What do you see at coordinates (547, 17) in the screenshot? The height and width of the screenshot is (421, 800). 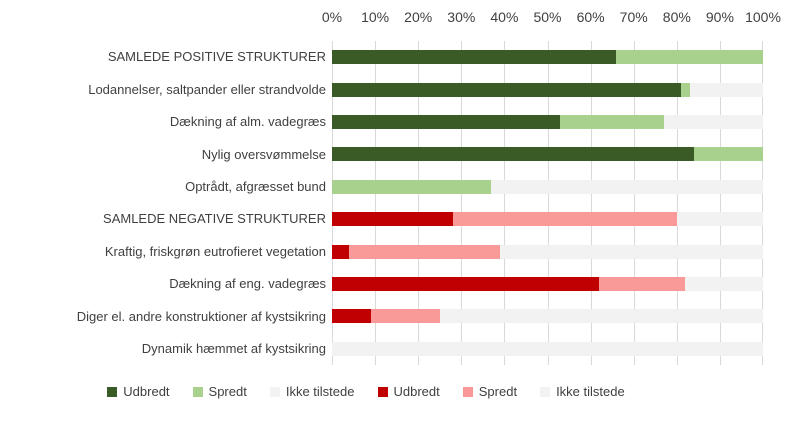 I see `axis-tick-label: 50%` at bounding box center [547, 17].